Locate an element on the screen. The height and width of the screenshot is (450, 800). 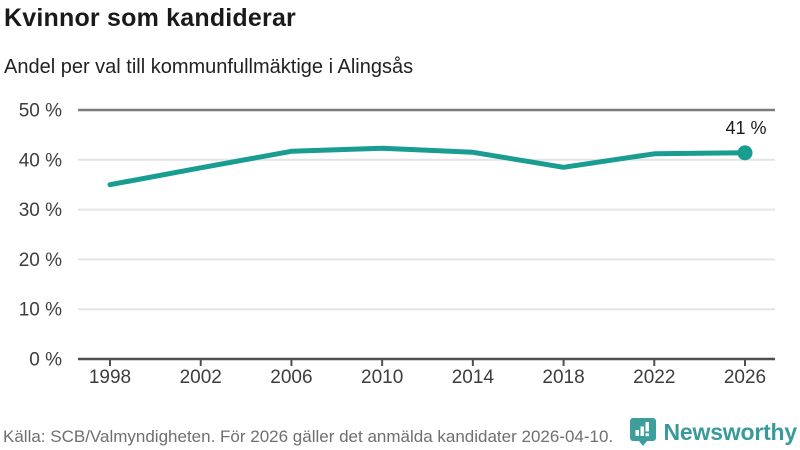
data-line is located at coordinates (427, 166).